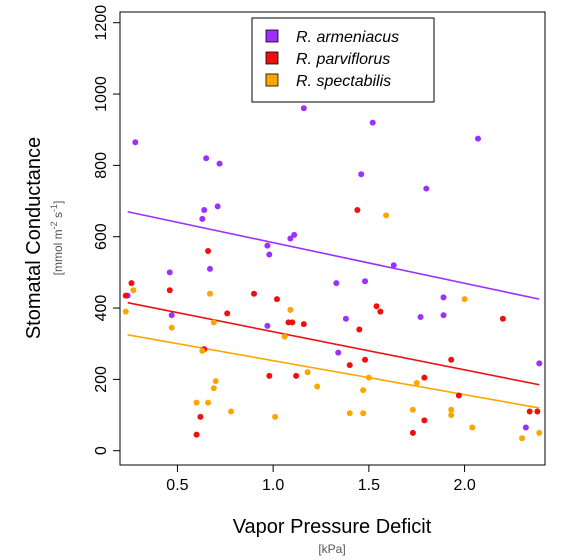  Describe the element at coordinates (177, 485) in the screenshot. I see `x-tick-label: 0.5` at that location.